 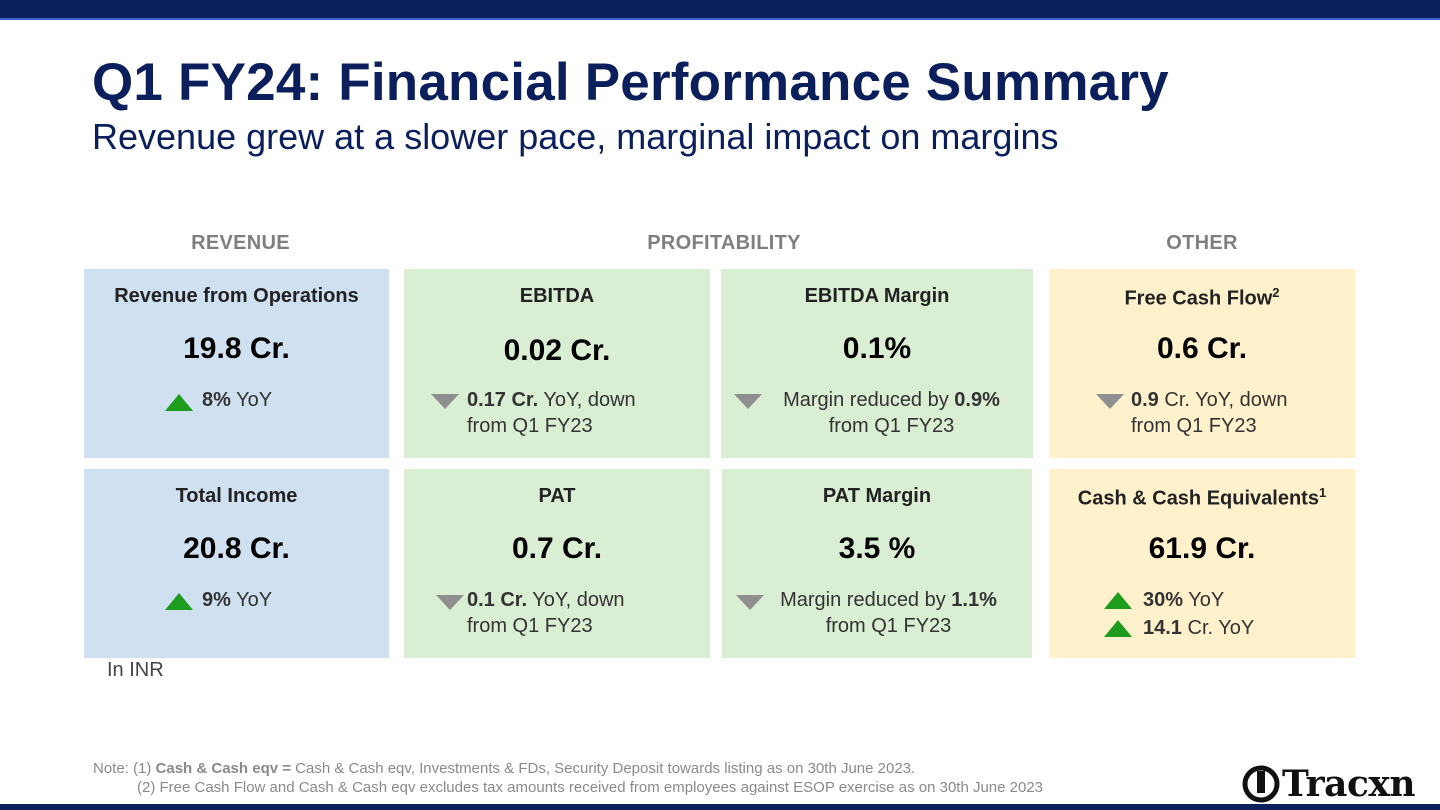 I want to click on currency-note: In INR, so click(x=135, y=670).